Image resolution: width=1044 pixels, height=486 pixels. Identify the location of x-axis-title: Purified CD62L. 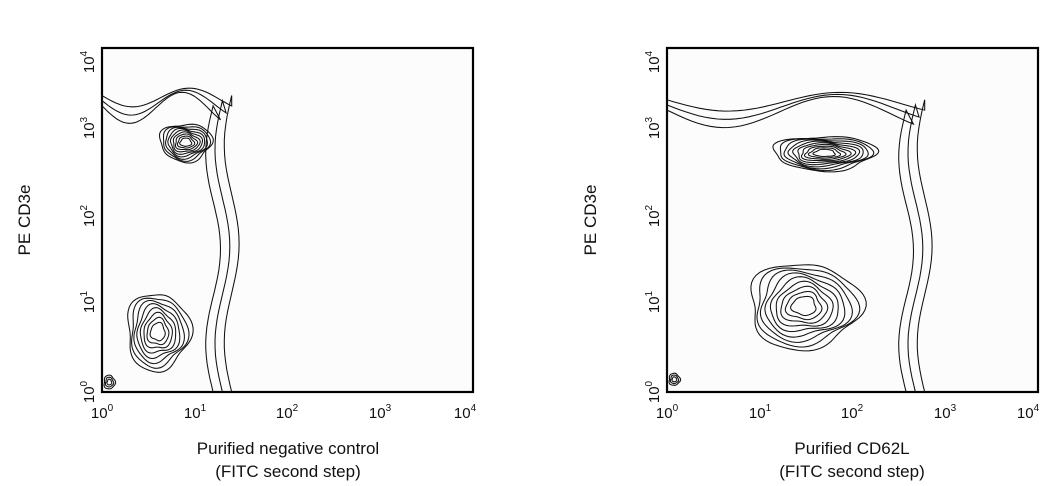
(851, 448).